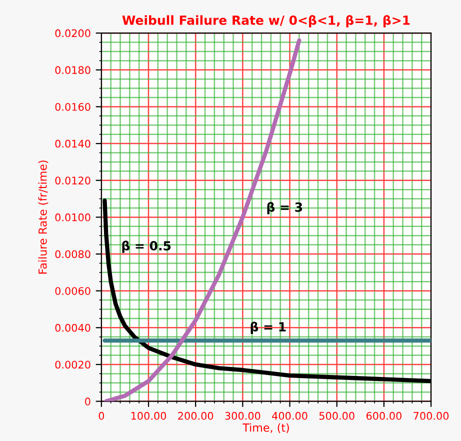 The image size is (461, 441). What do you see at coordinates (72, 33) in the screenshot?
I see `y-tick-label: 0.0200` at bounding box center [72, 33].